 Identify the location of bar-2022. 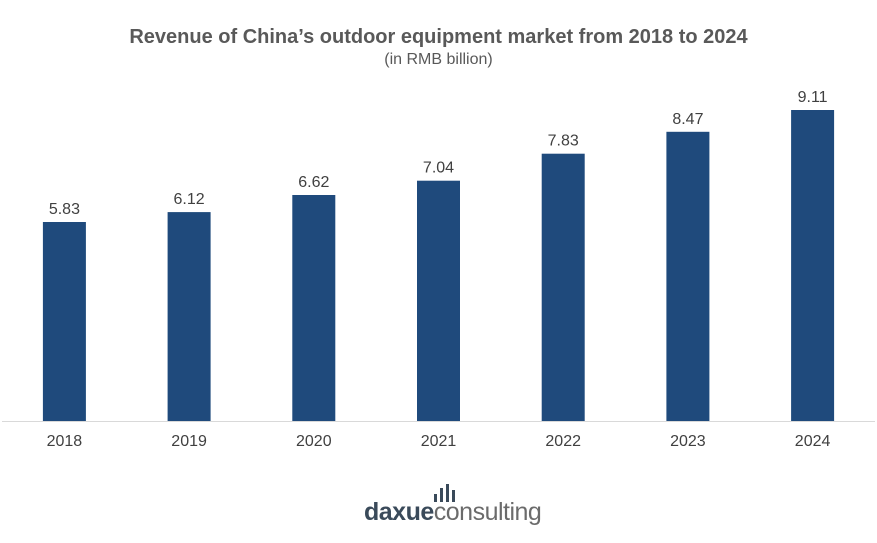
(563, 287).